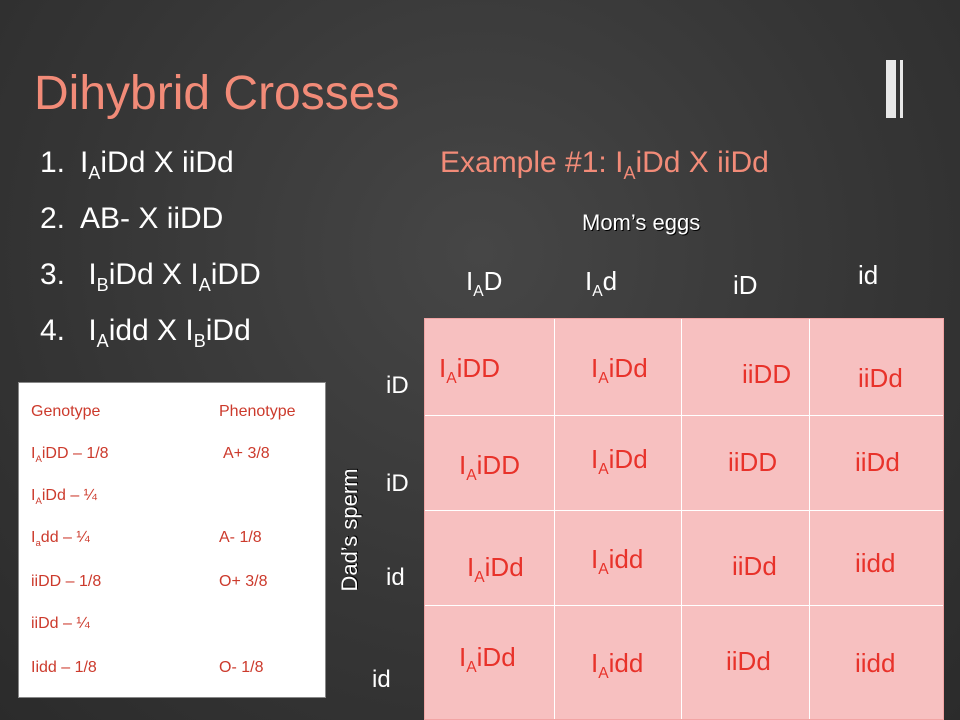  I want to click on cross-item-4: 4. IAidd X IBiDd, so click(145, 333).